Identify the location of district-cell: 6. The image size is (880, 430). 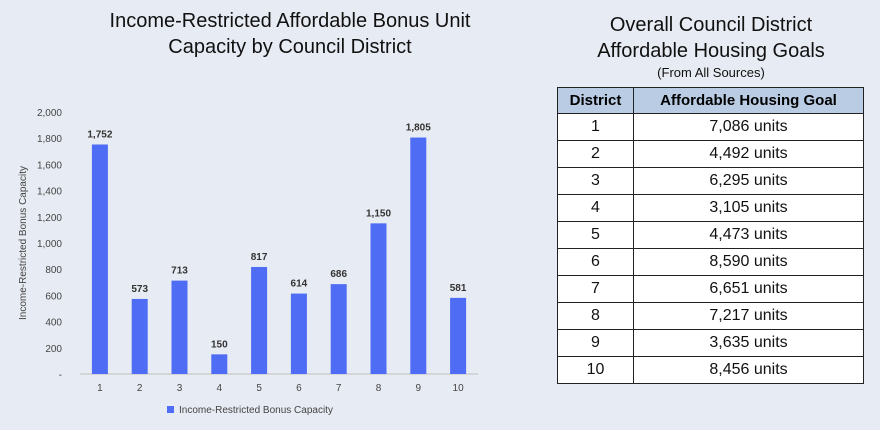
(595, 262).